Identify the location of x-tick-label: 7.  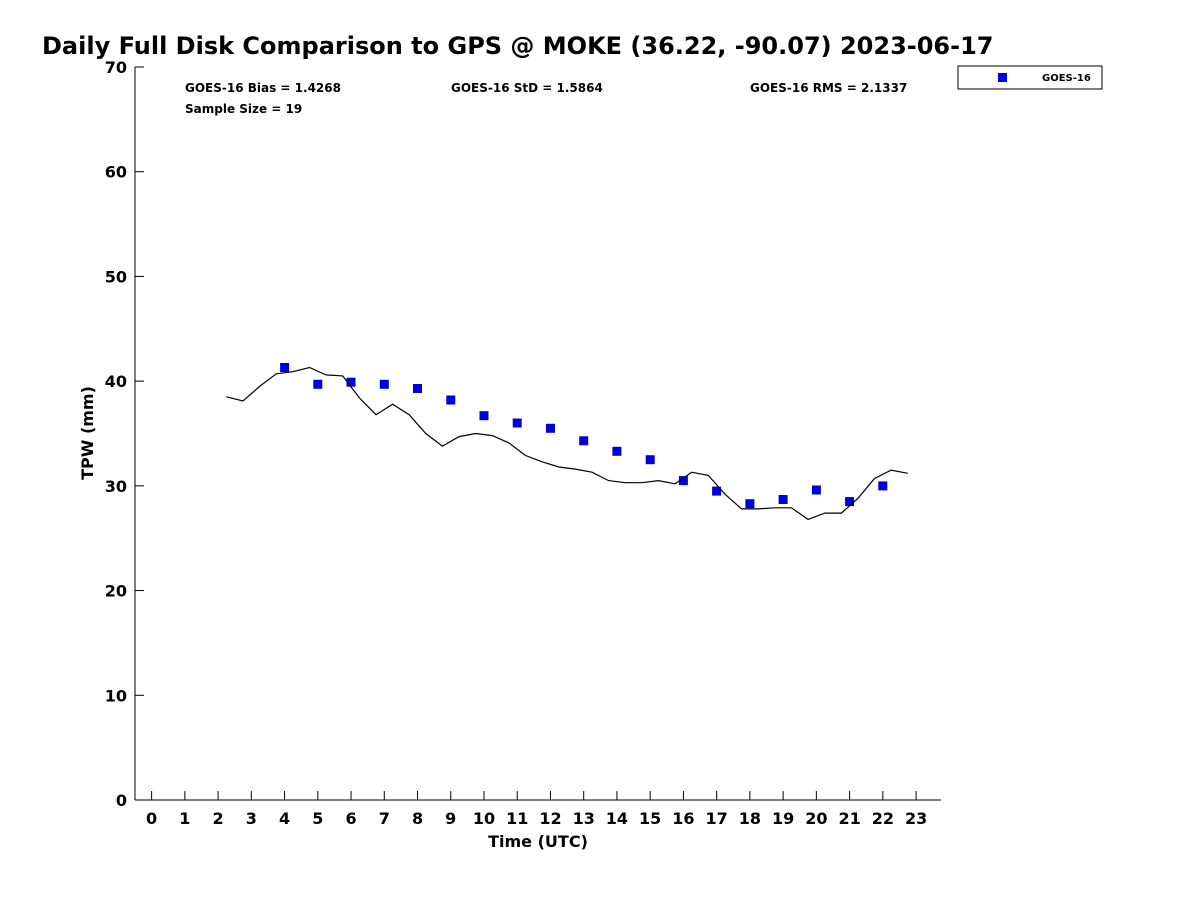
(384, 818).